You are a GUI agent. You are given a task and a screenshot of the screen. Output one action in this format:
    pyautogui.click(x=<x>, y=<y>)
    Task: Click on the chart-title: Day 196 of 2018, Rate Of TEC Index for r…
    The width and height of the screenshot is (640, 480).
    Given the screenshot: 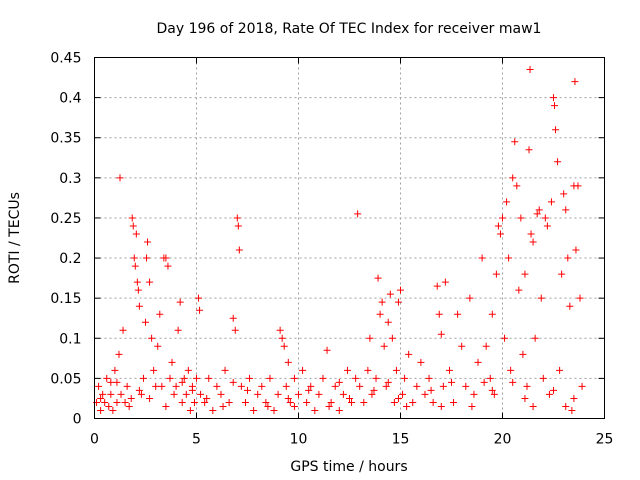 What is the action you would take?
    pyautogui.click(x=349, y=29)
    